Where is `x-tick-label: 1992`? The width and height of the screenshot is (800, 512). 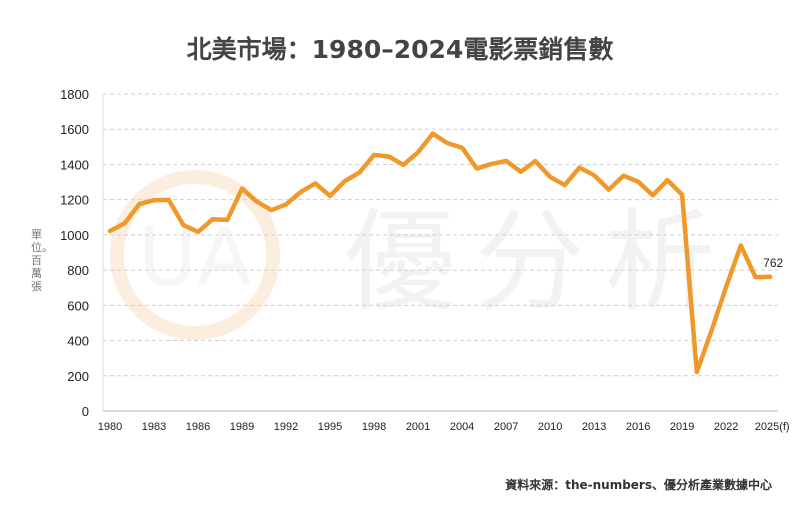 x-tick-label: 1992 is located at coordinates (286, 427).